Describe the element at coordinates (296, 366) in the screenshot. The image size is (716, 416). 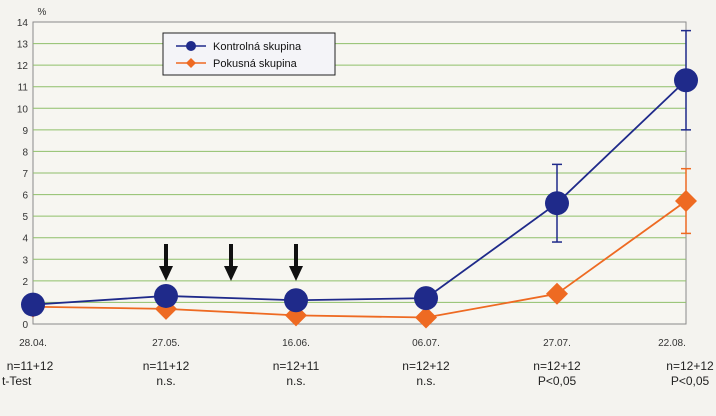
I see `n-label: n=12+11` at that location.